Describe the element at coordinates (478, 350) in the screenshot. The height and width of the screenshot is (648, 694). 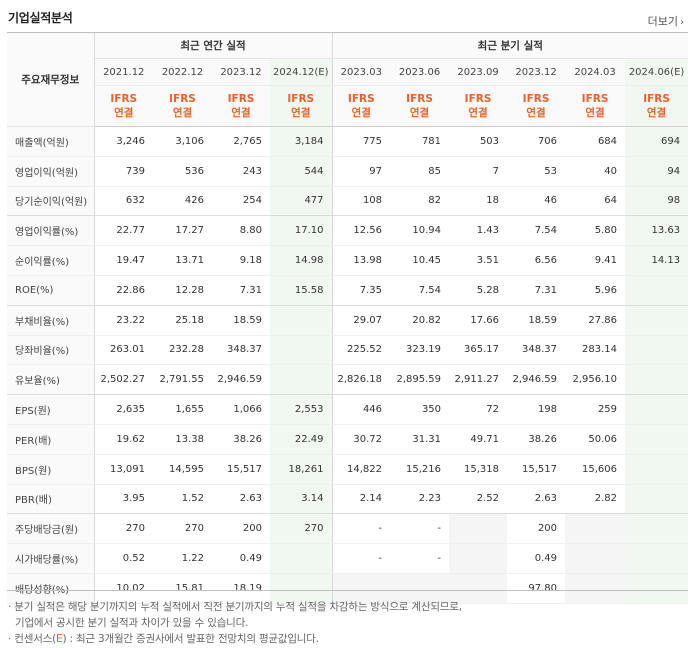
I see `table-cell: 365.17` at that location.